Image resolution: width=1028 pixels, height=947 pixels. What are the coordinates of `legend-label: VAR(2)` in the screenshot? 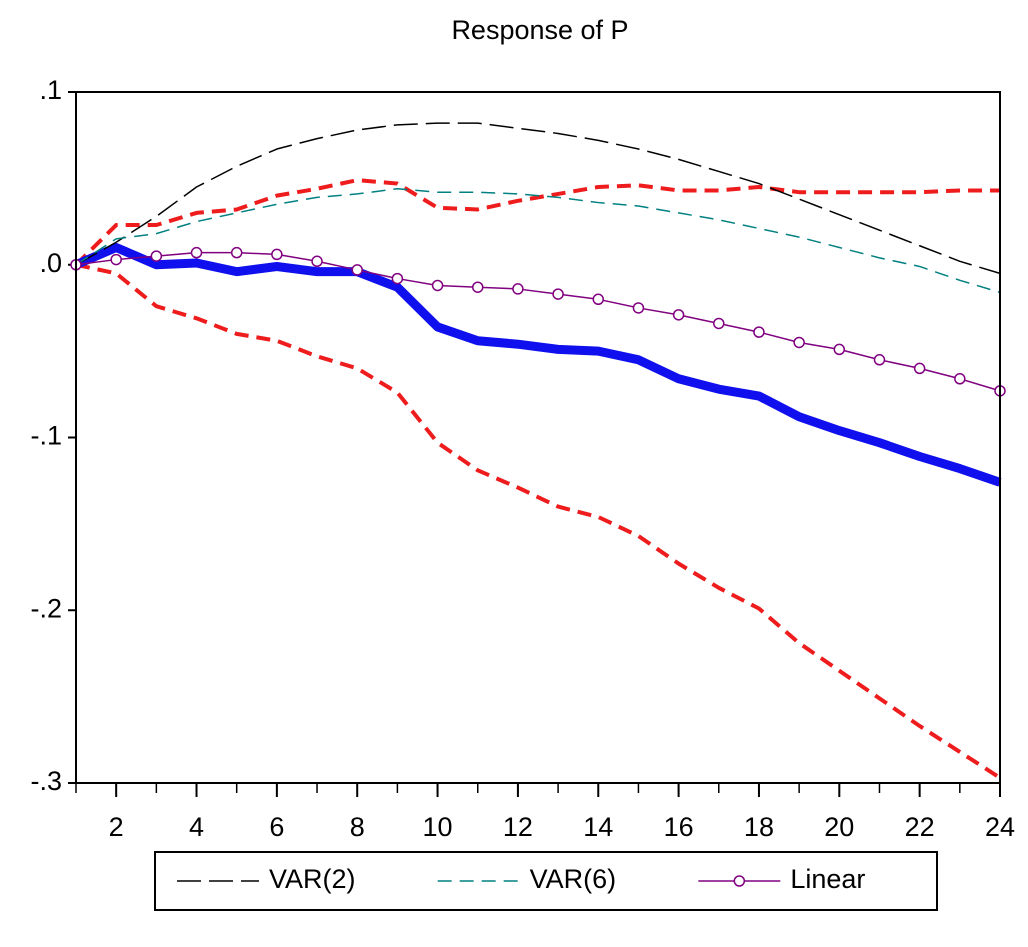 It's located at (312, 879).